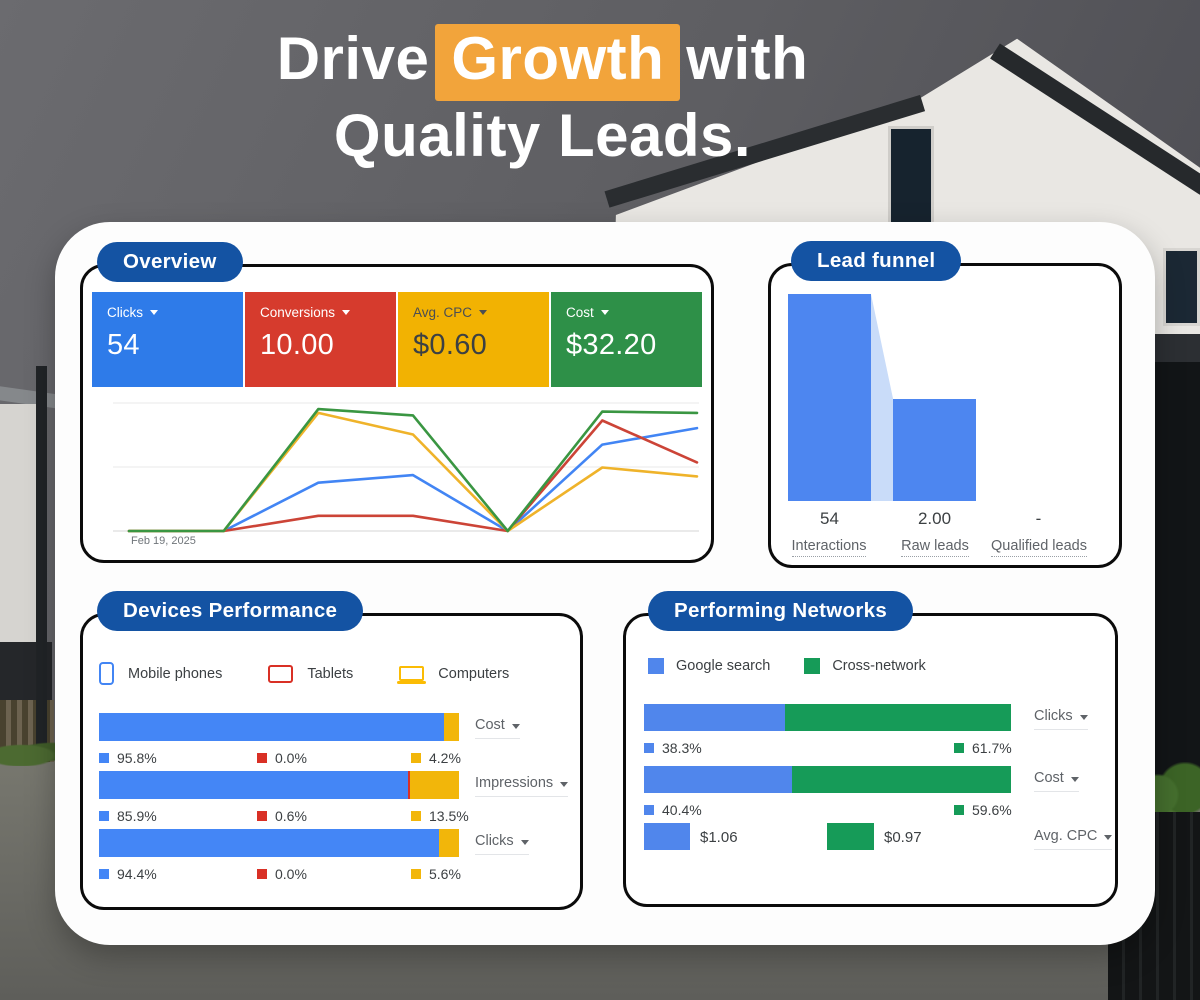 The height and width of the screenshot is (1000, 1200). What do you see at coordinates (719, 837) in the screenshot?
I see `cpc-value-google-search: $1.06` at bounding box center [719, 837].